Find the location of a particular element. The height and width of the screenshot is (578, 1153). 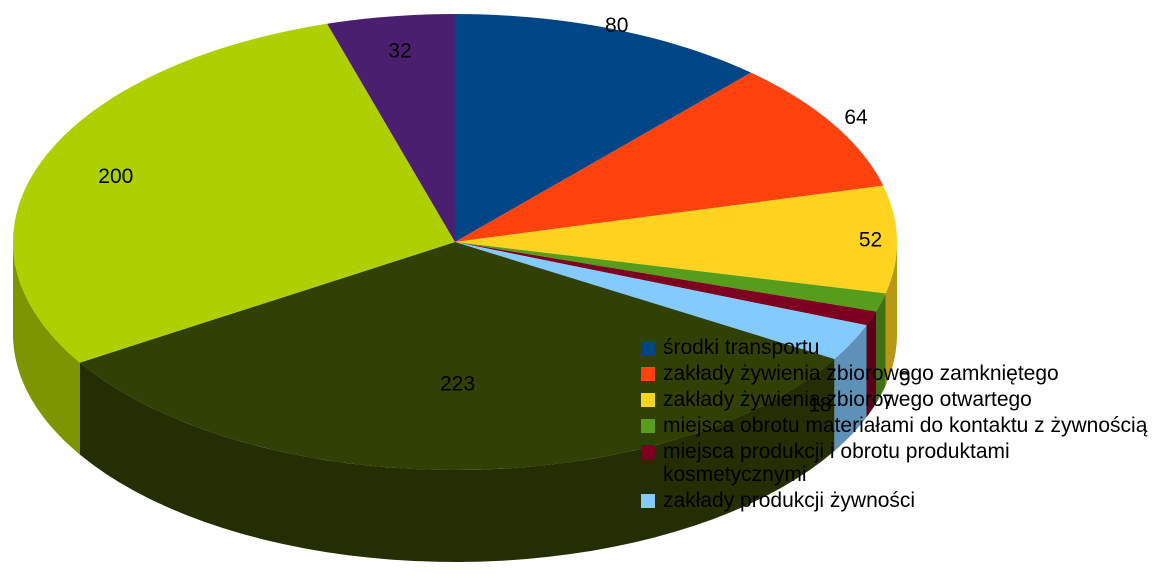

legend-item: zakłady produkcji żywności is located at coordinates (896, 500).